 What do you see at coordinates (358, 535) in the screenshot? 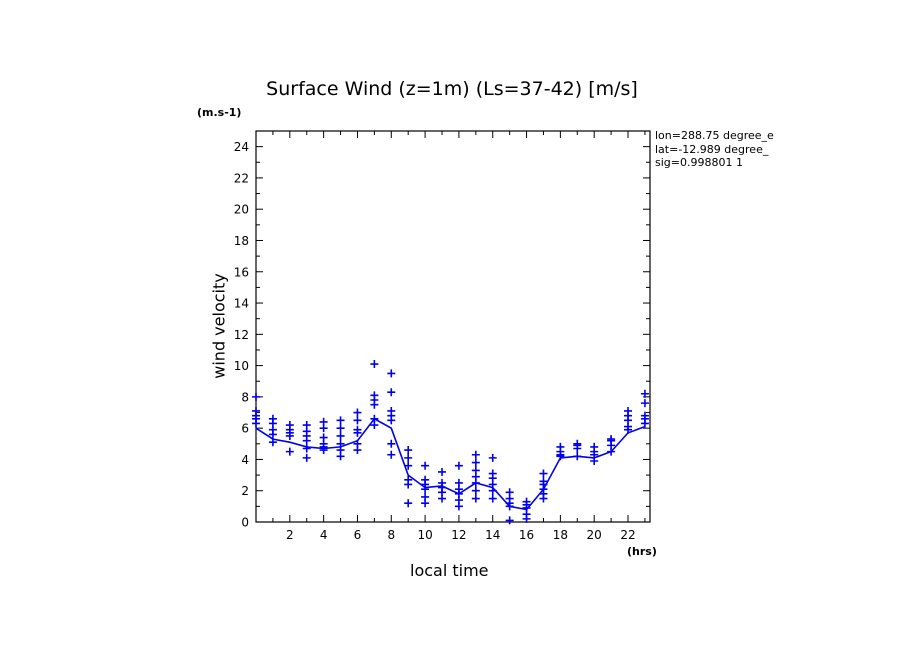
I see `x-tick-label: 6` at bounding box center [358, 535].